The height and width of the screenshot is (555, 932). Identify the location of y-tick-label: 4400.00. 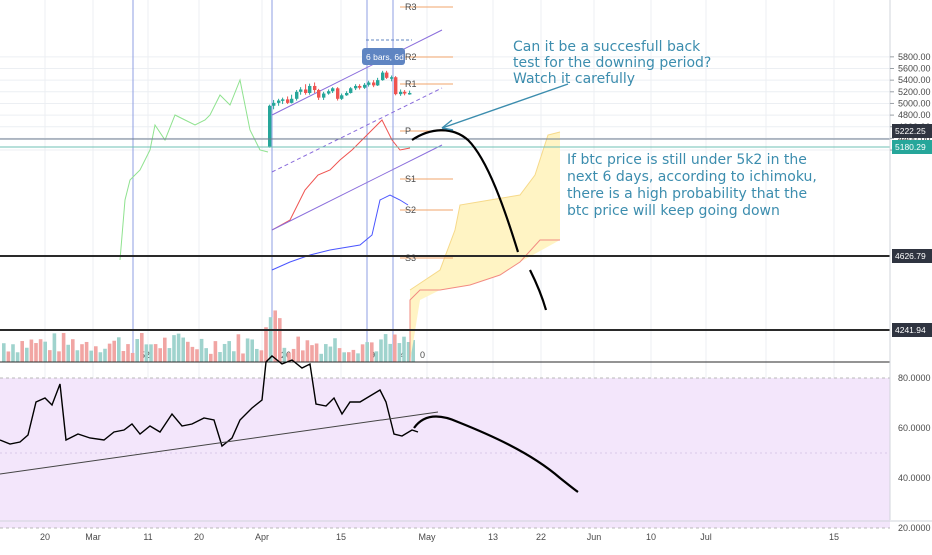
(914, 138).